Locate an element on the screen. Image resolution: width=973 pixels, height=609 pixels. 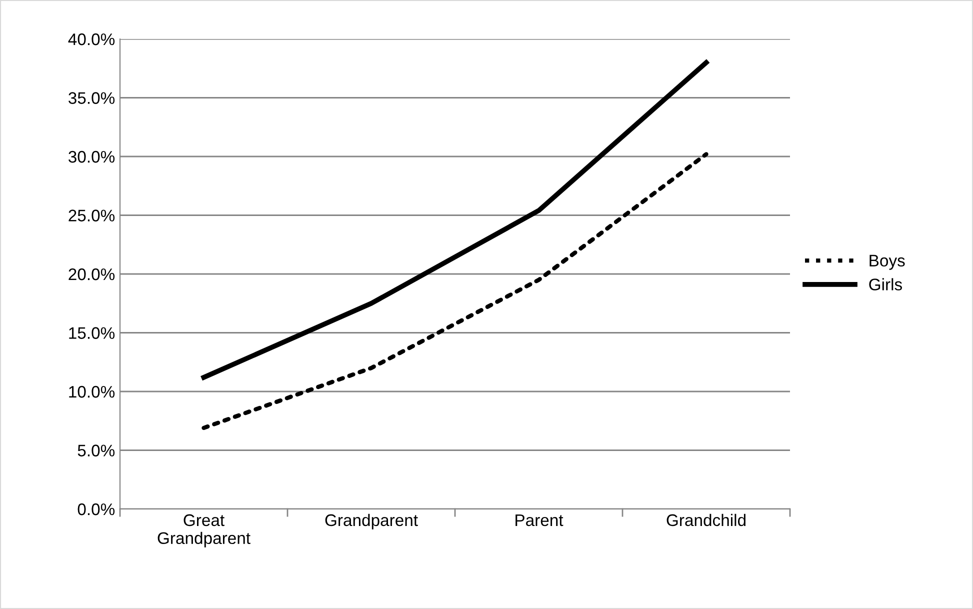
x-tick-label: Grandparent is located at coordinates (371, 522).